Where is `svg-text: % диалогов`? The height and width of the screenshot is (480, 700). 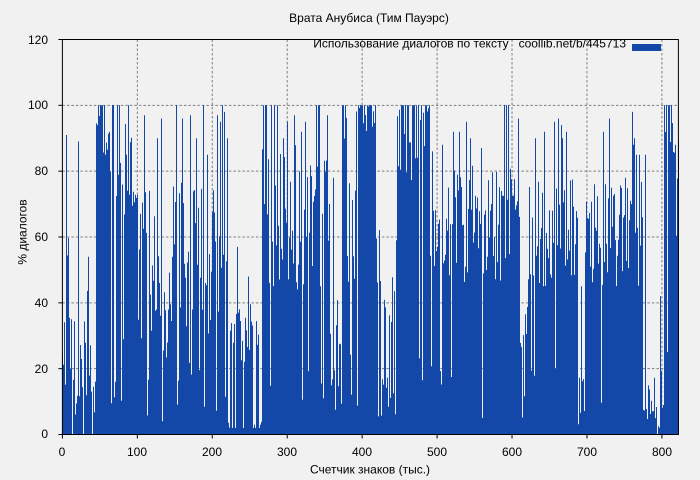 svg-text: % диалогов is located at coordinates (23, 231).